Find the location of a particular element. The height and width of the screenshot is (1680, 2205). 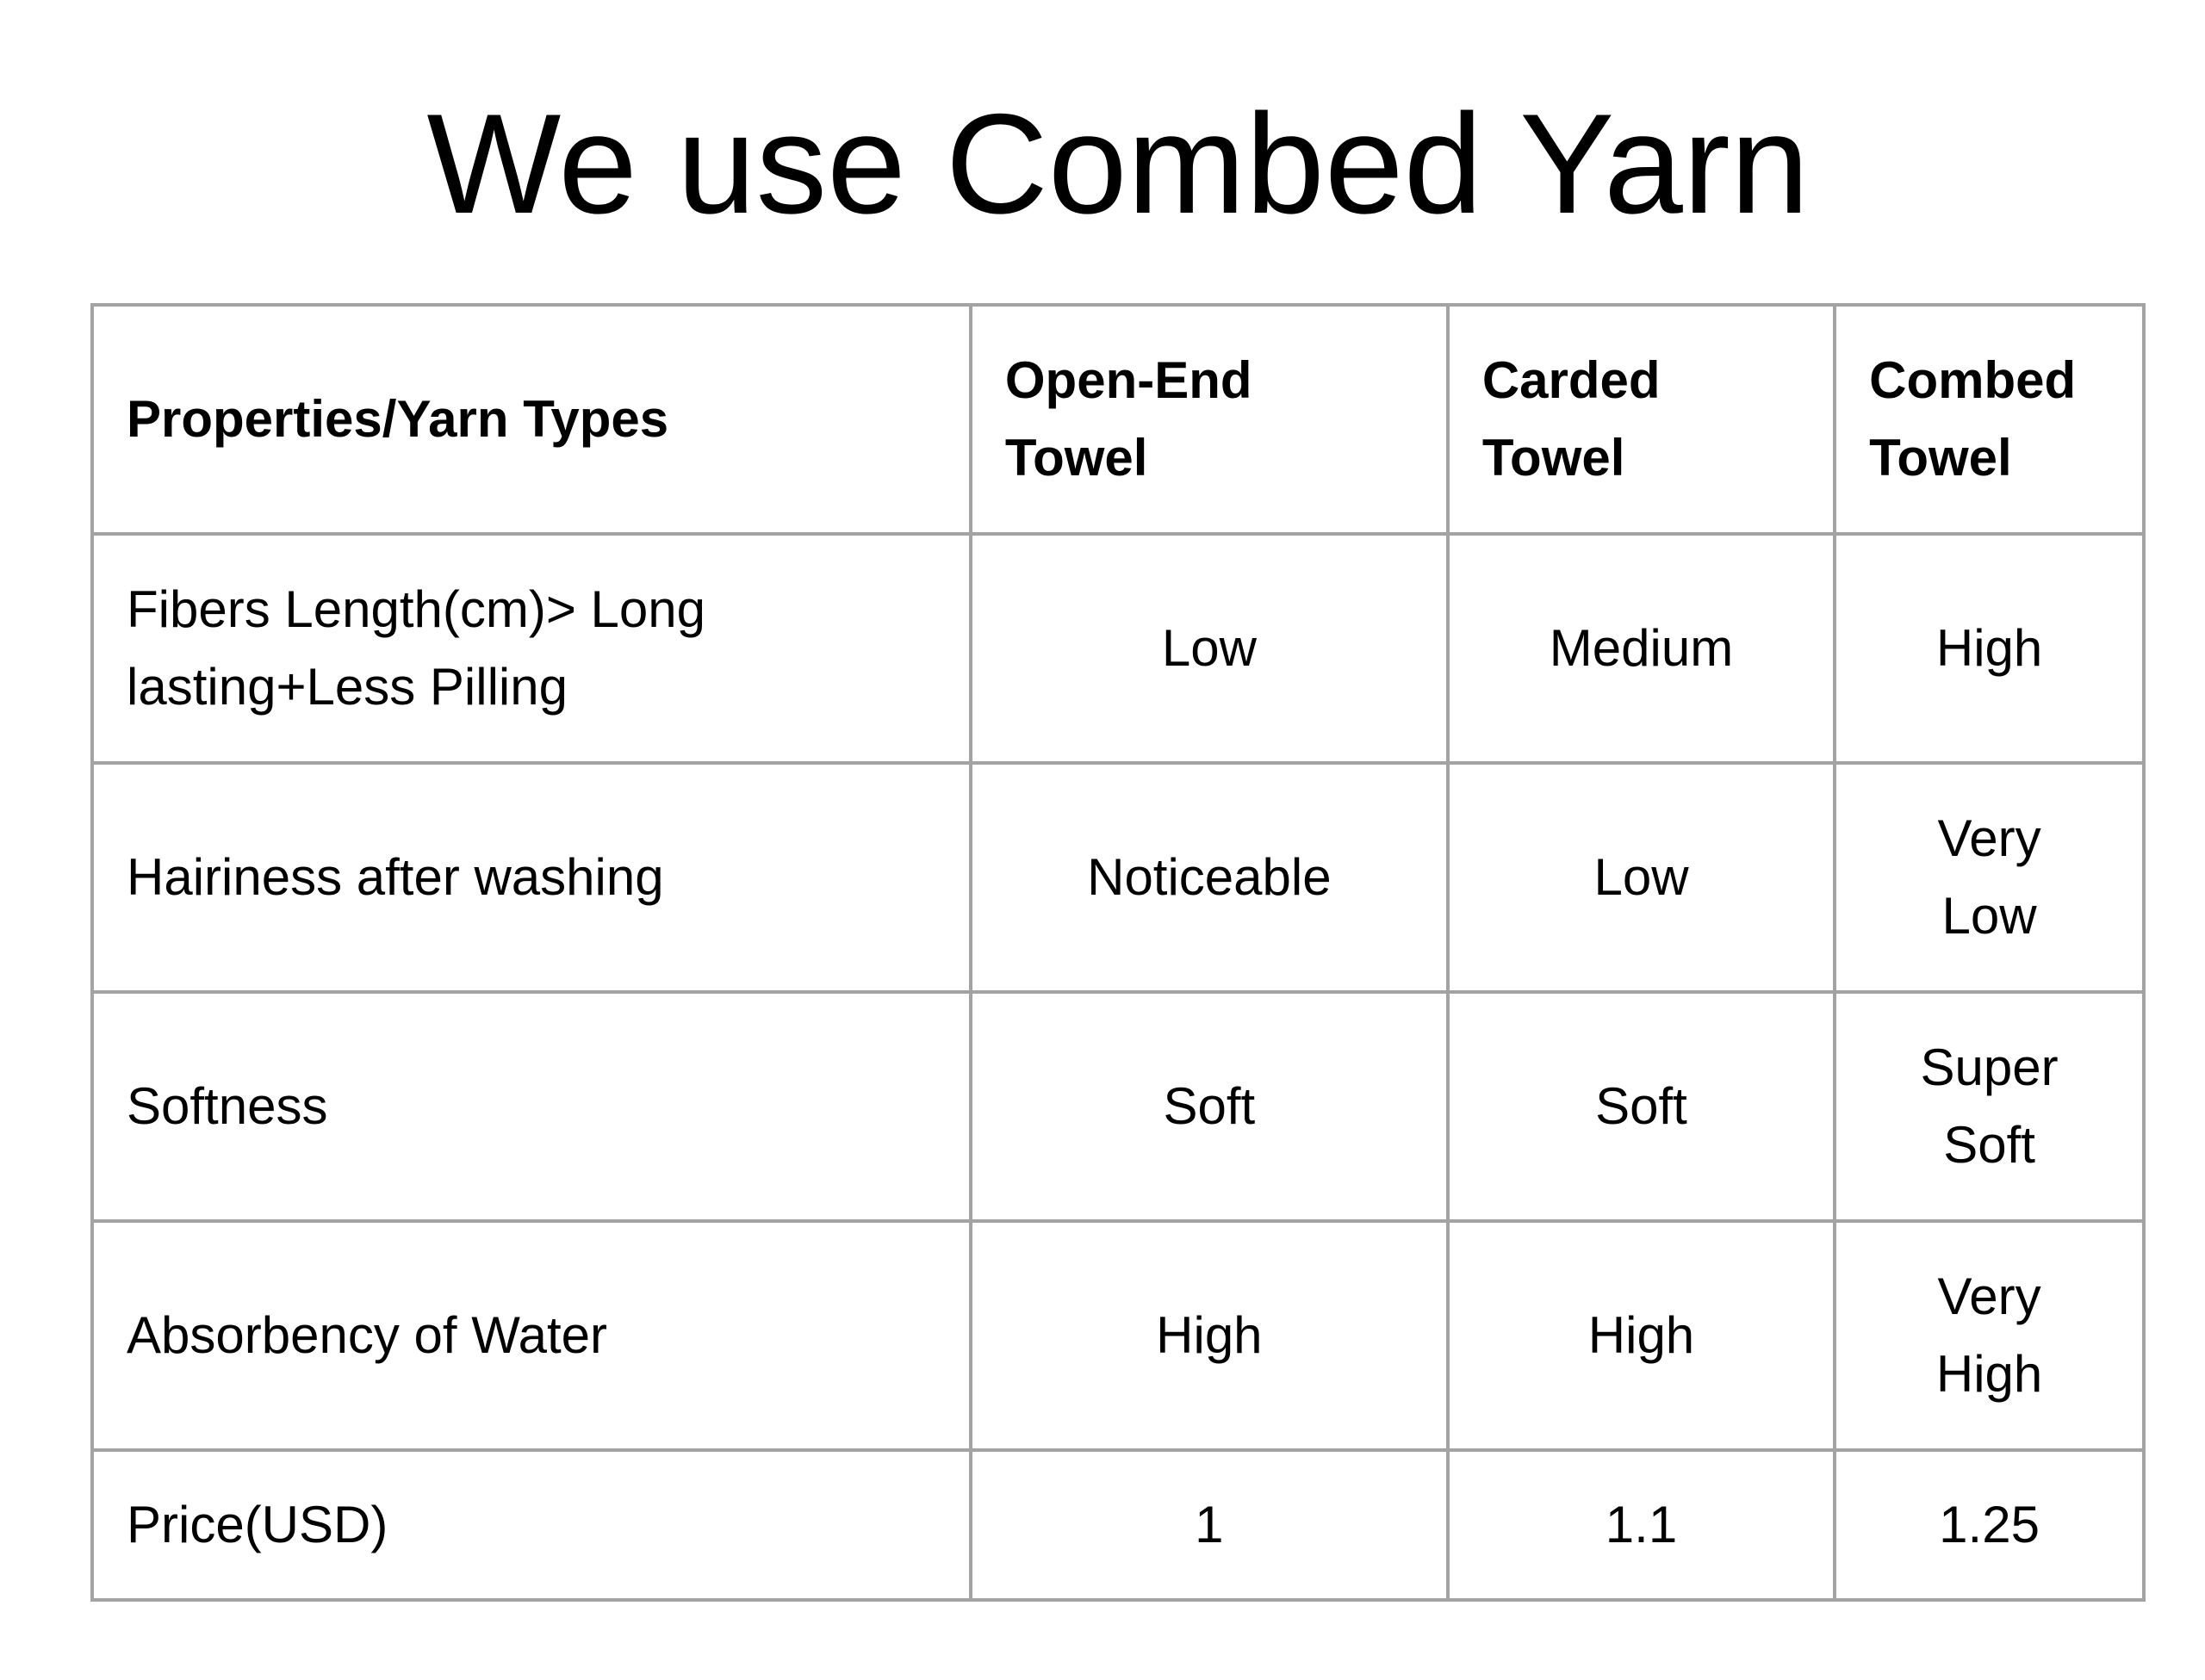

value-cell: Noticeable is located at coordinates (1209, 878).